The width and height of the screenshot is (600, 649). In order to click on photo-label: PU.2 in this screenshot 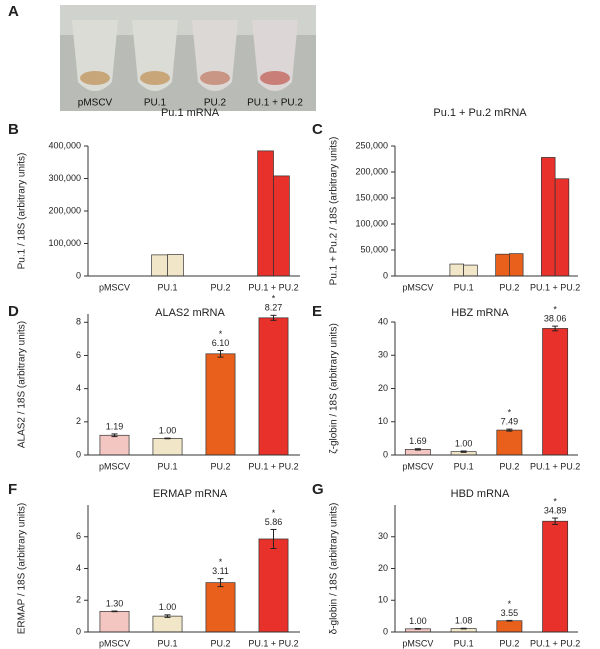, I will do `click(215, 103)`.